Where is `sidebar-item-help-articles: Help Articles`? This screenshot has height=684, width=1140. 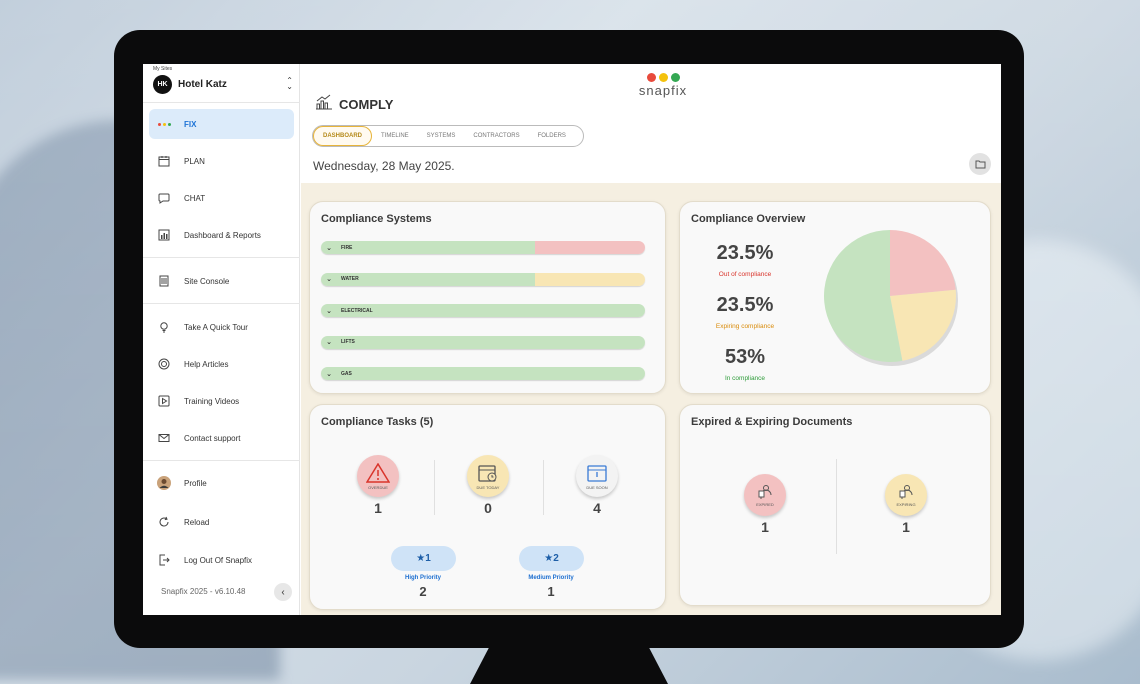
sidebar-item-help-articles: Help Articles is located at coordinates (221, 364).